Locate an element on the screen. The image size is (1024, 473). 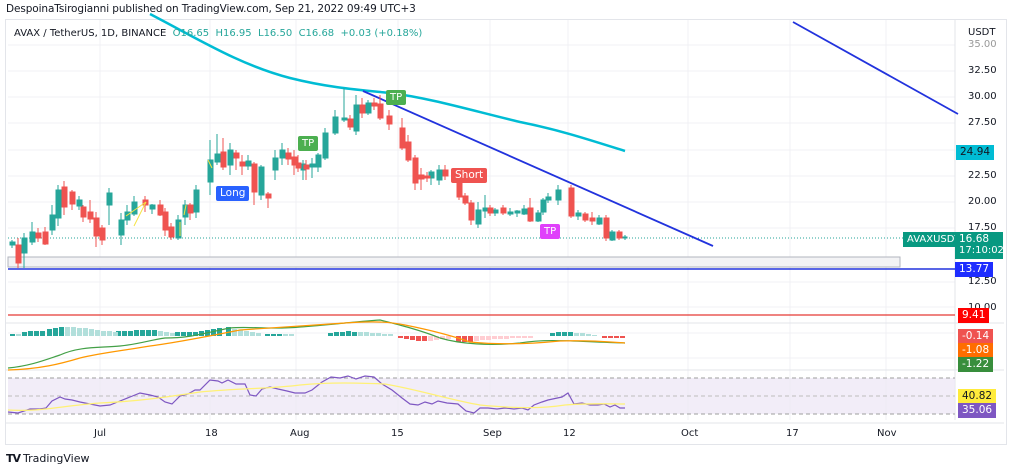
tradingview-logo-icon: TV is located at coordinates (13, 458).